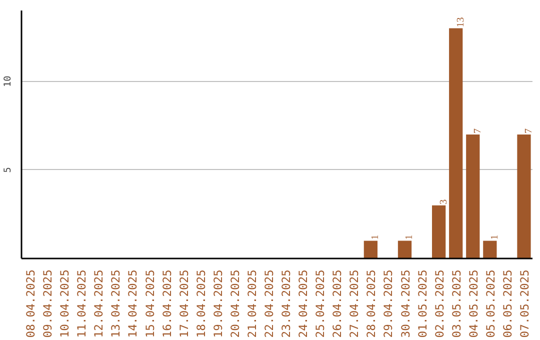  What do you see at coordinates (65, 304) in the screenshot?
I see `x-tick-label: 10.04.2025` at bounding box center [65, 304].